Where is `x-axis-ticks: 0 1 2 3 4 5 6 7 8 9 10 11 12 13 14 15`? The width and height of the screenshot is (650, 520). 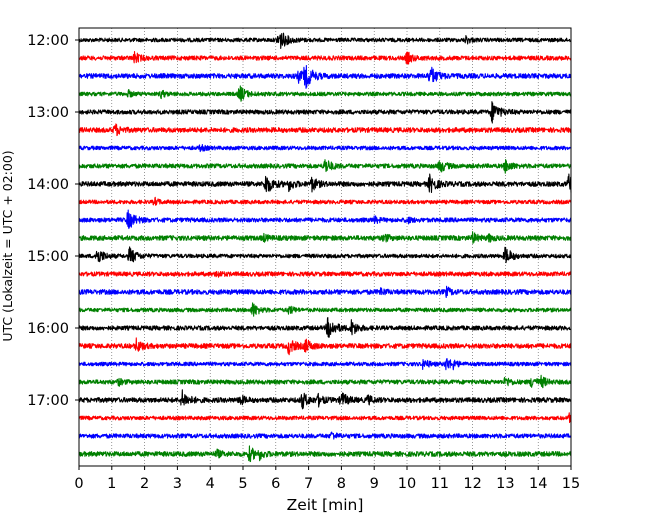
x-axis-ticks: 0 1 2 3 4 5 6 7 8 9 10 11 12 13 14 15 is located at coordinates (327, 479).